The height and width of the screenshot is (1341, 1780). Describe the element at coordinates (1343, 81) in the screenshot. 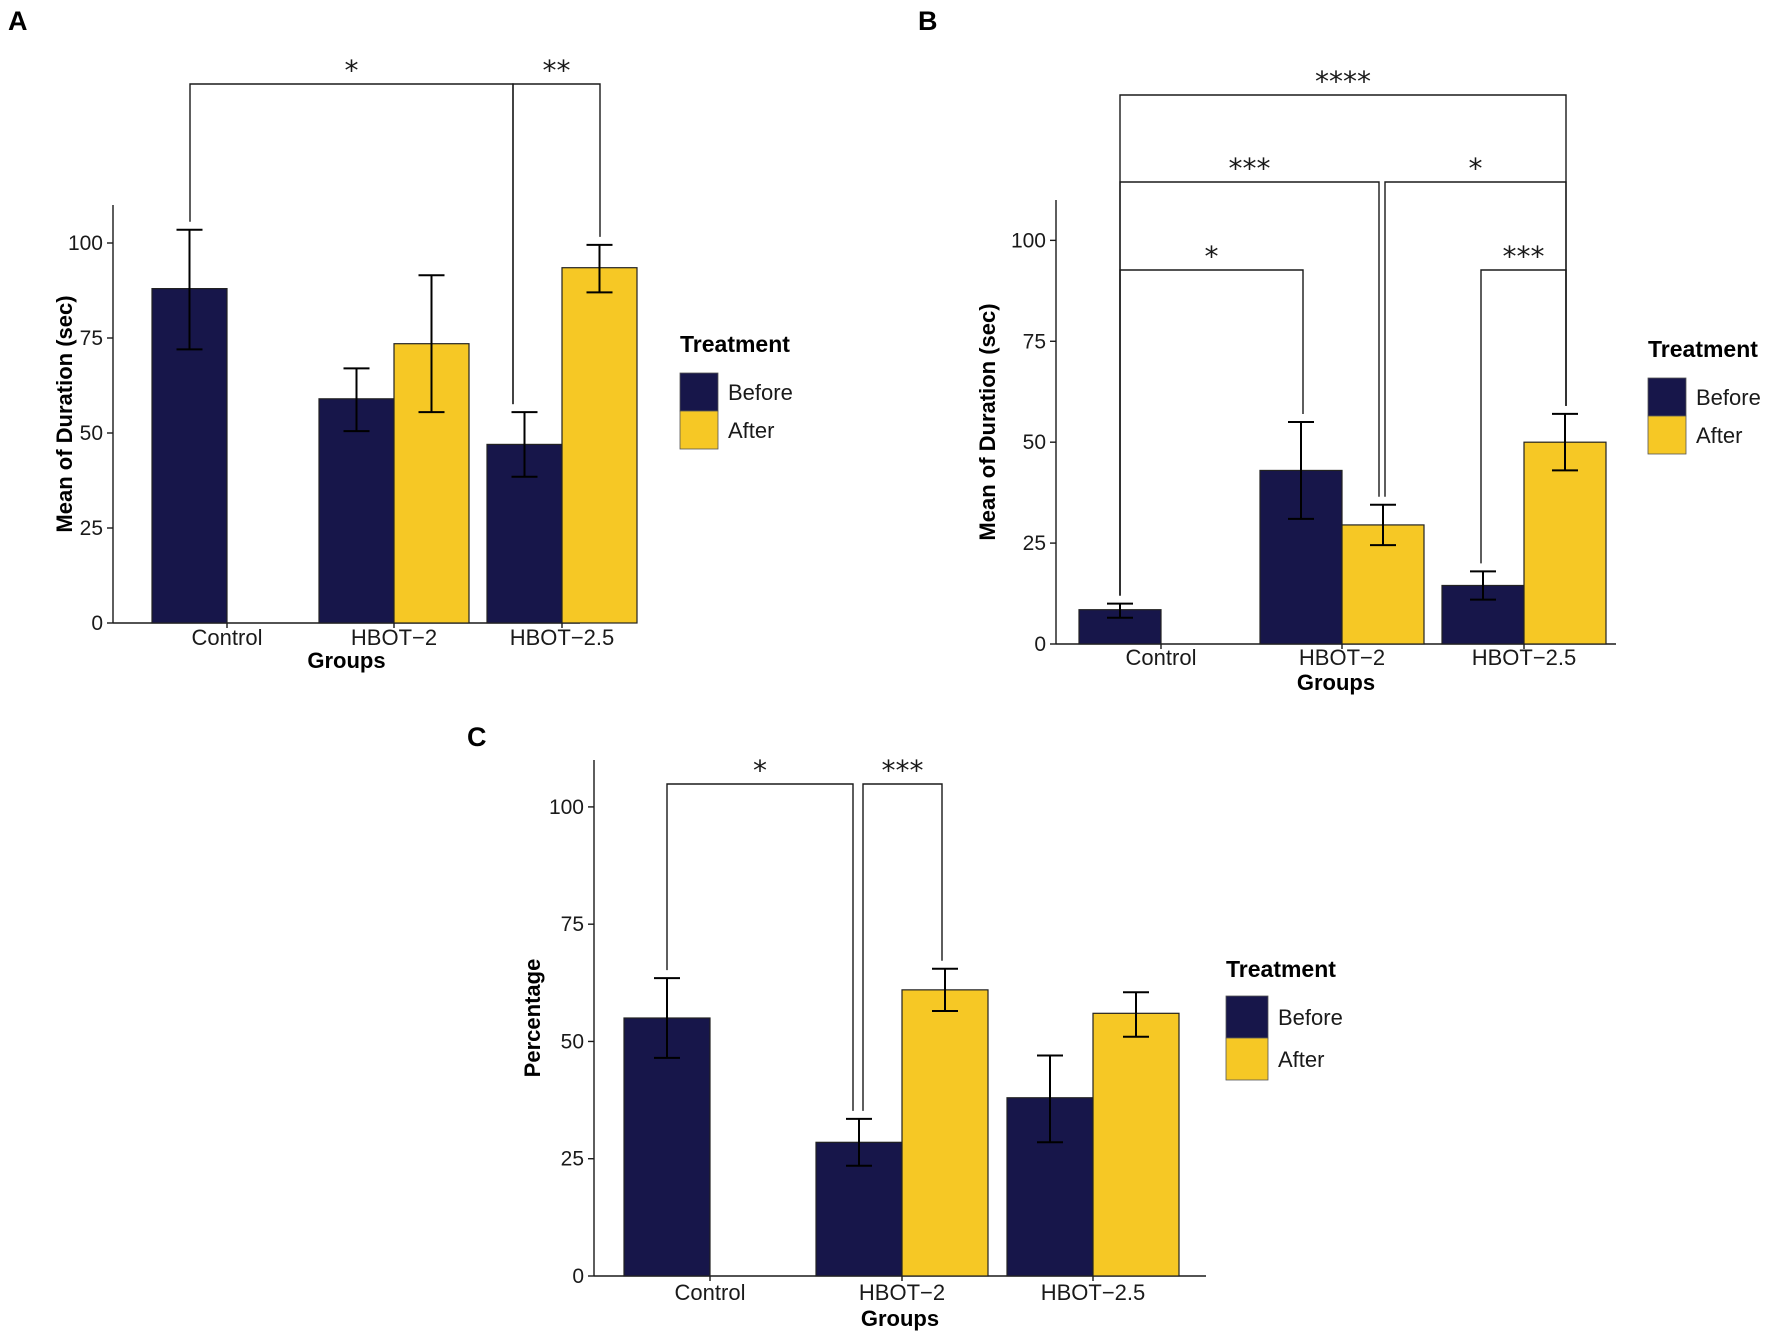

I see `significance-label: ****` at that location.